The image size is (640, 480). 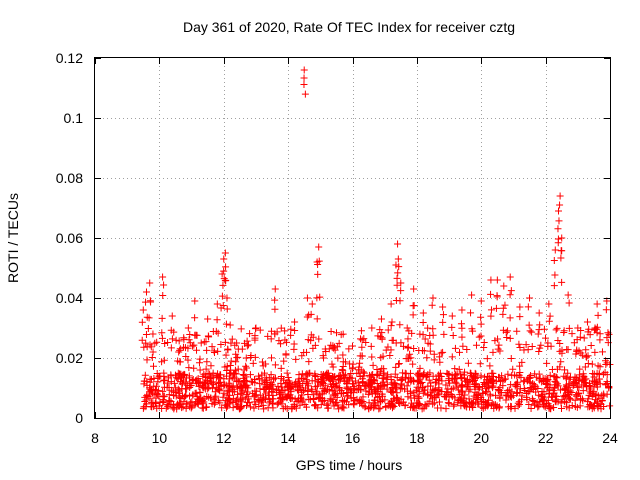 I want to click on y-tick-label: 0, so click(x=79, y=418).